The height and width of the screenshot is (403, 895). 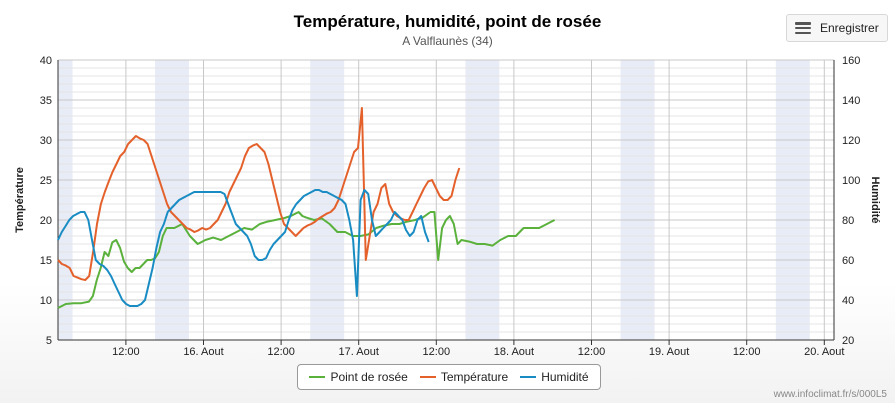 I want to click on legend-label: Point de rosée, so click(x=369, y=377).